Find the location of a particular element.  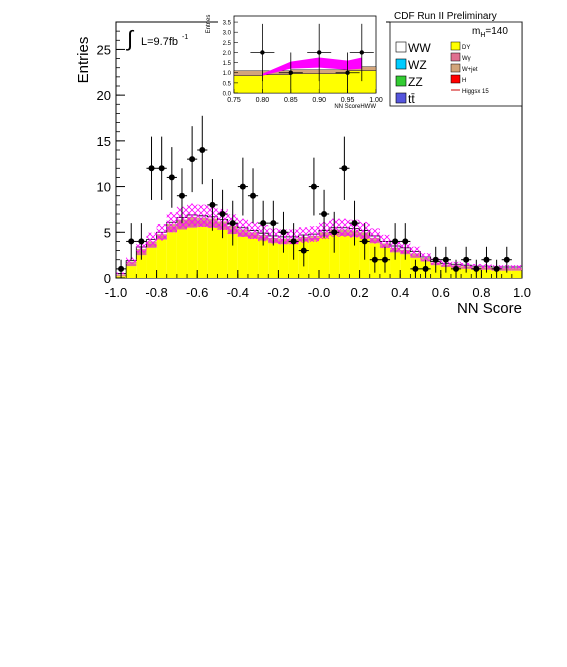

legend-label-right-3: H is located at coordinates (464, 81).